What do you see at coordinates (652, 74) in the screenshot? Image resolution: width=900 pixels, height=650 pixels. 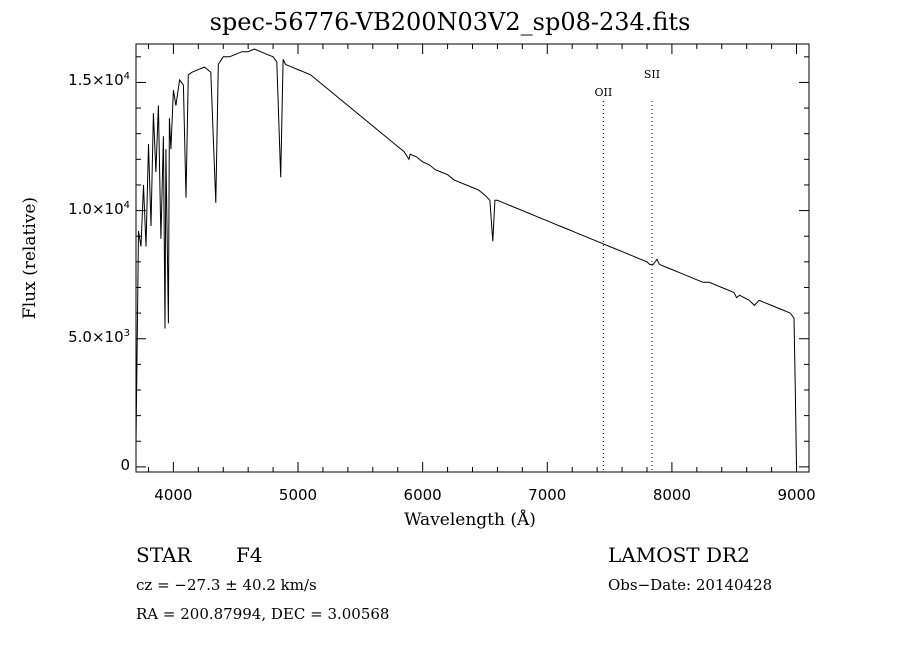 I see `emission-line-label: SII` at bounding box center [652, 74].